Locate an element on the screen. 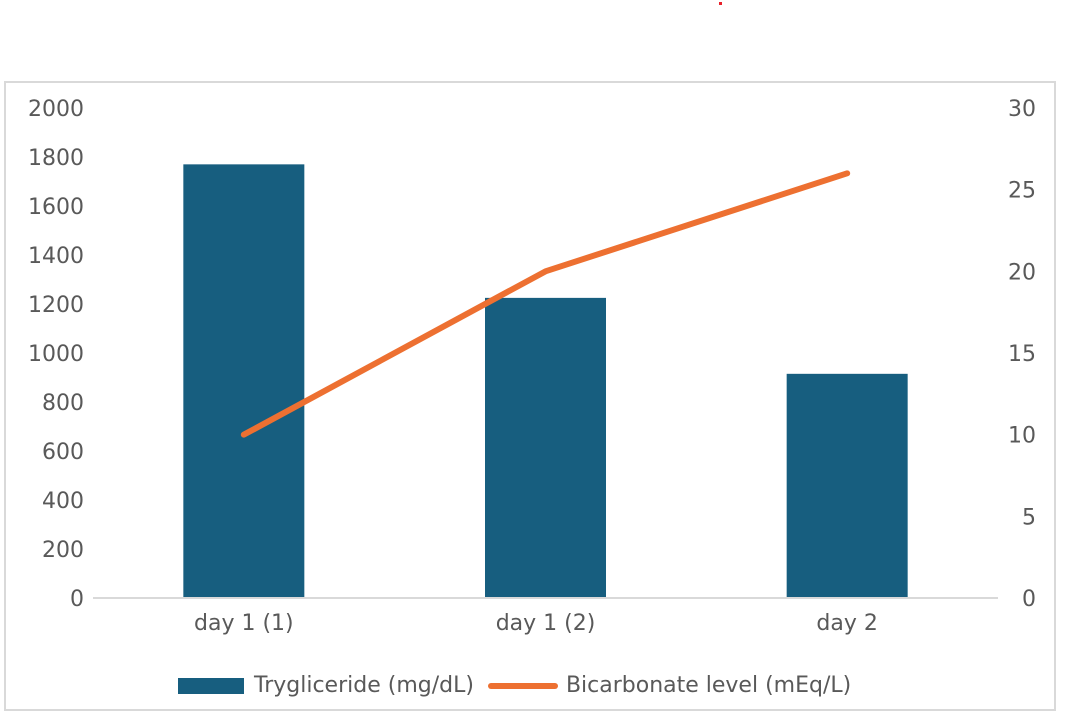 This screenshot has height=727, width=1073. right-axis-tick: 10 is located at coordinates (1022, 436).